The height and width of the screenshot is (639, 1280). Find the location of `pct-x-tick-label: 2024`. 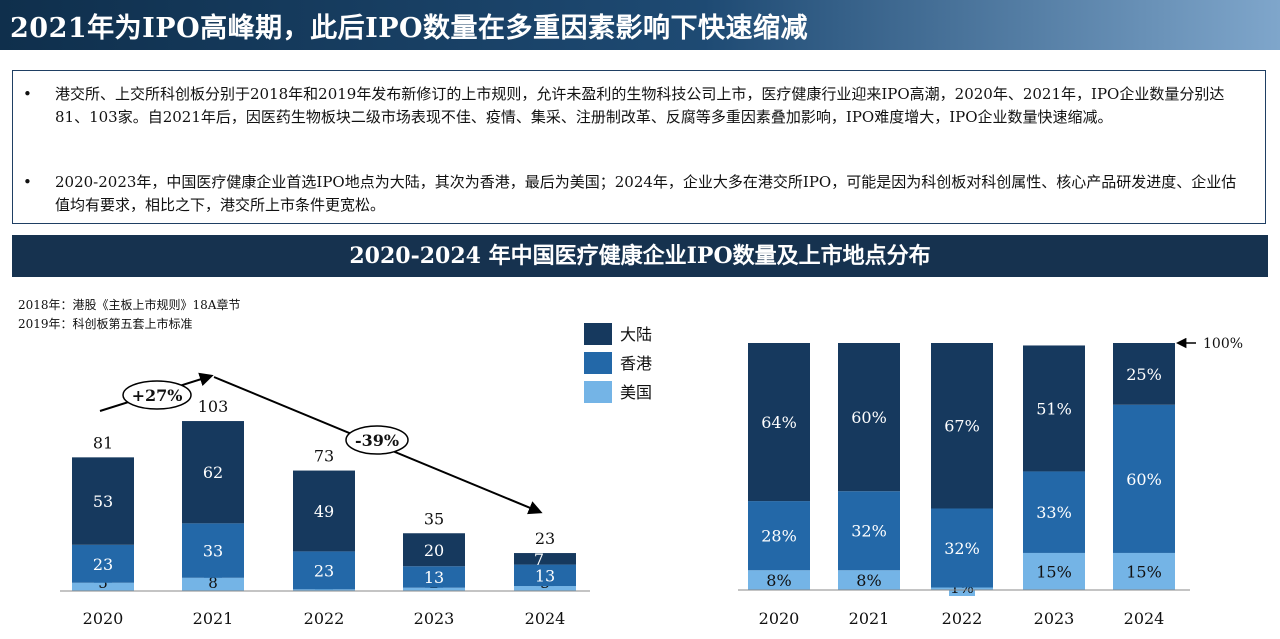

pct-x-tick-label: 2024 is located at coordinates (1144, 618).